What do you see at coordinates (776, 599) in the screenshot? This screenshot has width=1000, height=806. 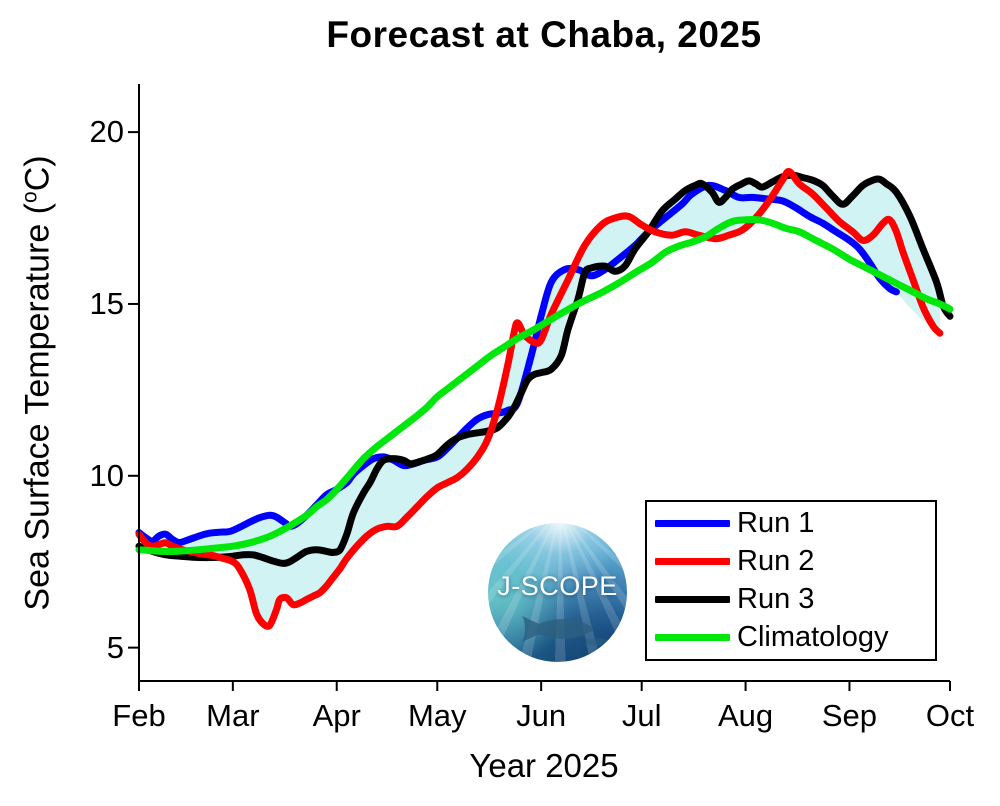 I see `legend-label-run-3: Run 3` at bounding box center [776, 599].